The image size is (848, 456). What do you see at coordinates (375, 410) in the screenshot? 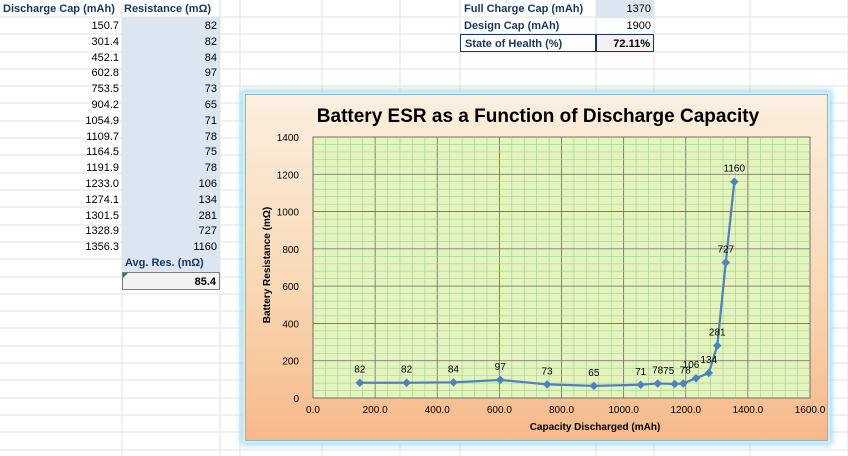
I see `x-tick-label: 200.0` at bounding box center [375, 410].